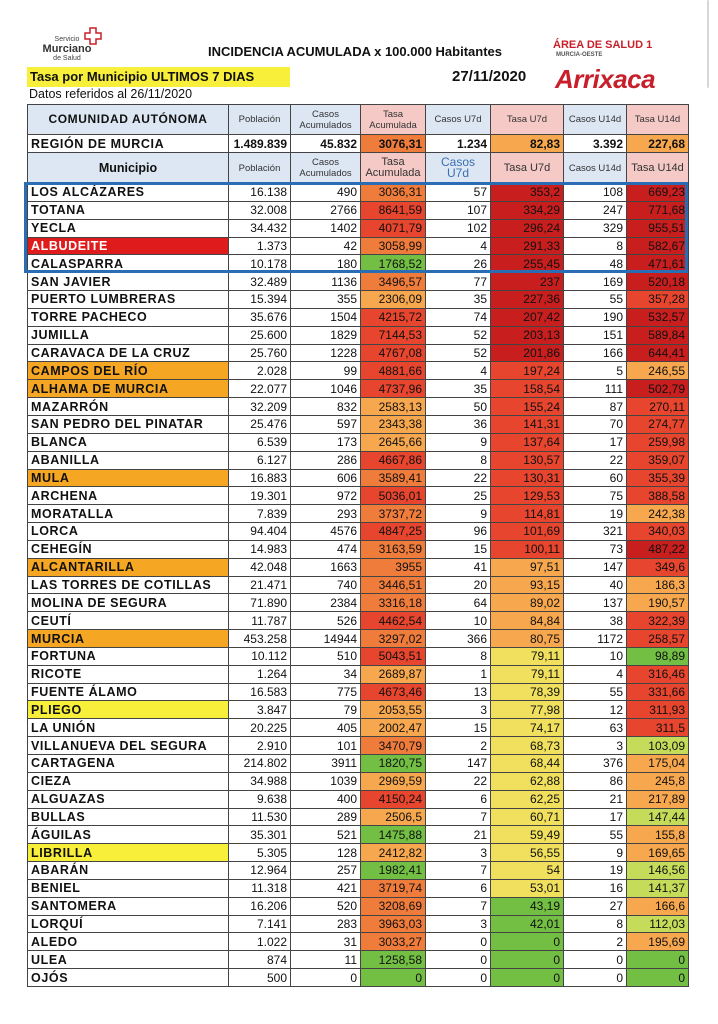 This screenshot has width=718, height=1024. What do you see at coordinates (325, 389) in the screenshot?
I see `cell: 1046` at bounding box center [325, 389].